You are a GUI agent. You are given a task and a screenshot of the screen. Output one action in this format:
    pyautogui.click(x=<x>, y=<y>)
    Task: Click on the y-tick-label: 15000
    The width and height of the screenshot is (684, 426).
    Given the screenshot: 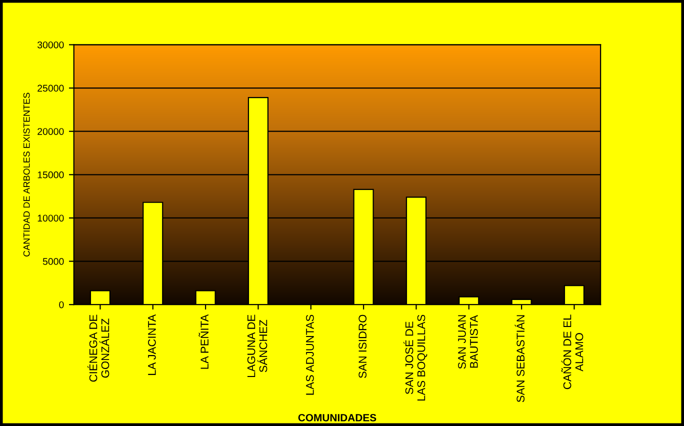 What is the action you would take?
    pyautogui.click(x=51, y=174)
    